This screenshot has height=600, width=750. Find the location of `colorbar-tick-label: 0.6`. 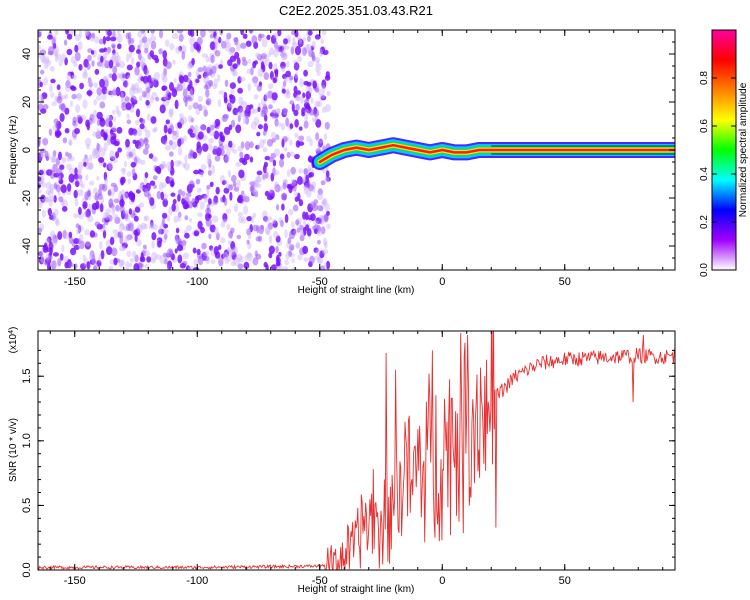

colorbar-tick-label: 0.6 is located at coordinates (704, 126).